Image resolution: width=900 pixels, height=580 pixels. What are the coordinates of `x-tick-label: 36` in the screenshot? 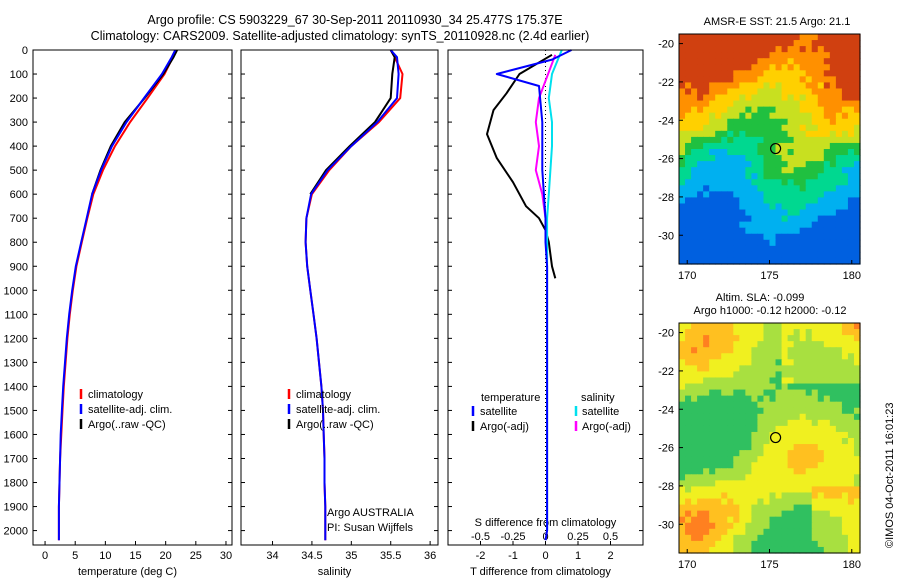 It's located at (430, 556).